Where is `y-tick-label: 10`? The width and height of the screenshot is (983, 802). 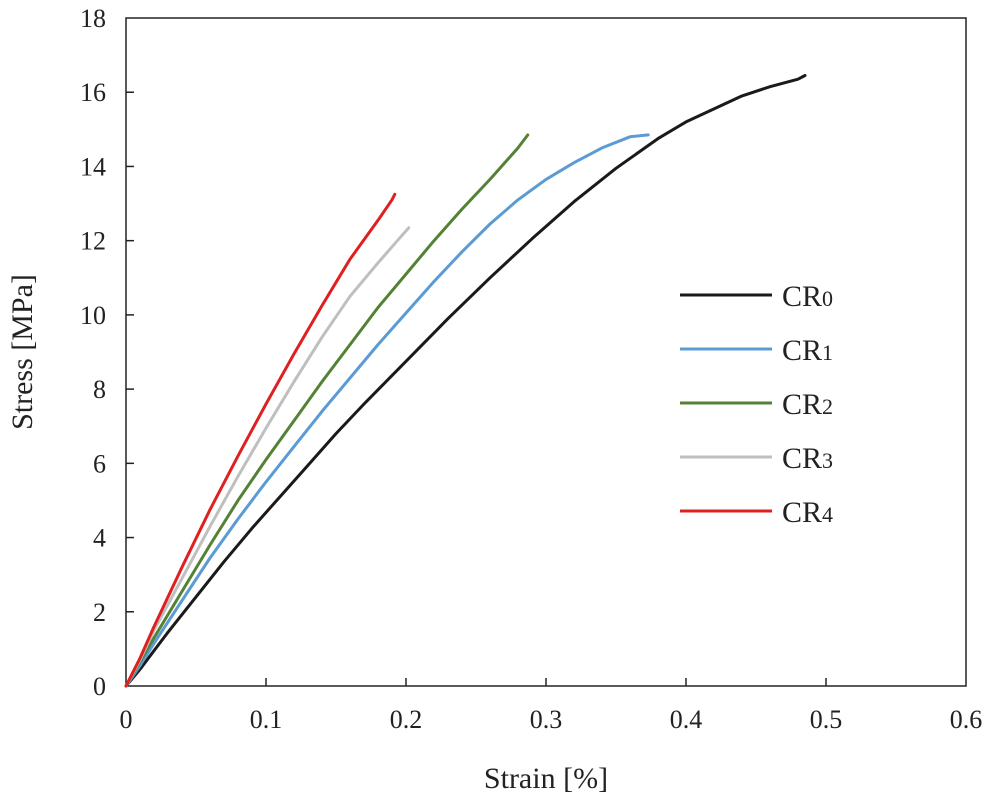
y-tick-label: 10 is located at coordinates (93, 315).